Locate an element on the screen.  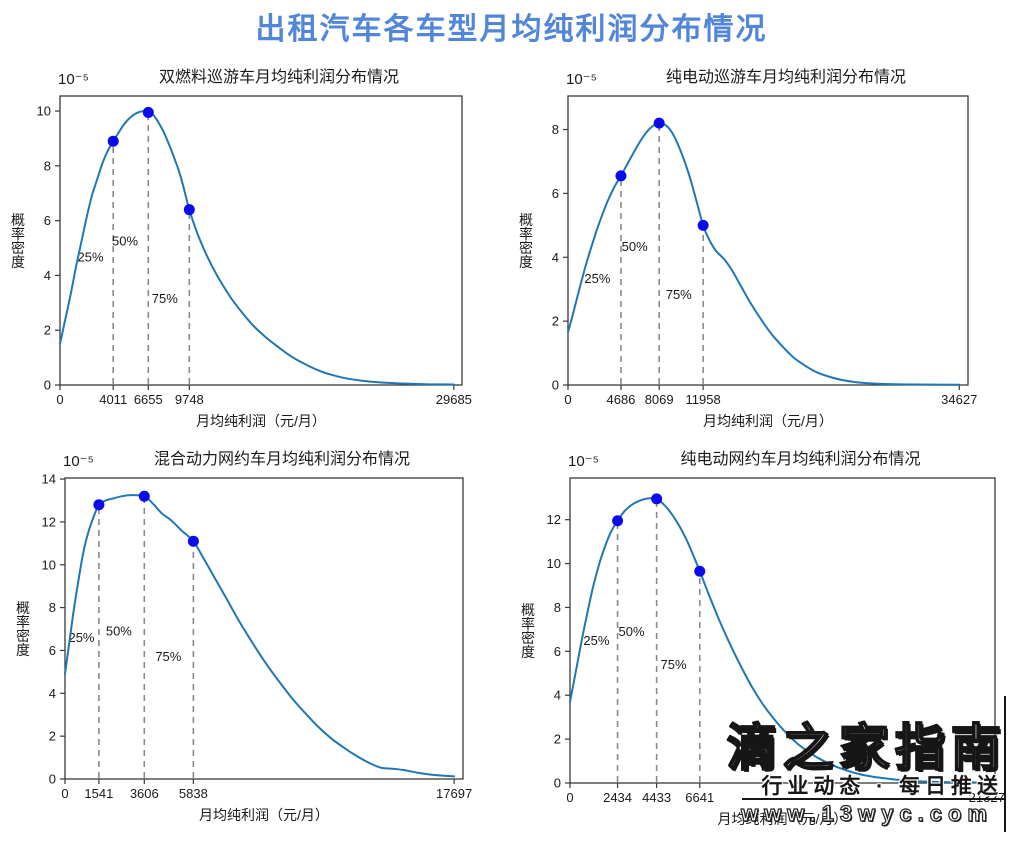
x-tick-label: 4686 is located at coordinates (620, 399).